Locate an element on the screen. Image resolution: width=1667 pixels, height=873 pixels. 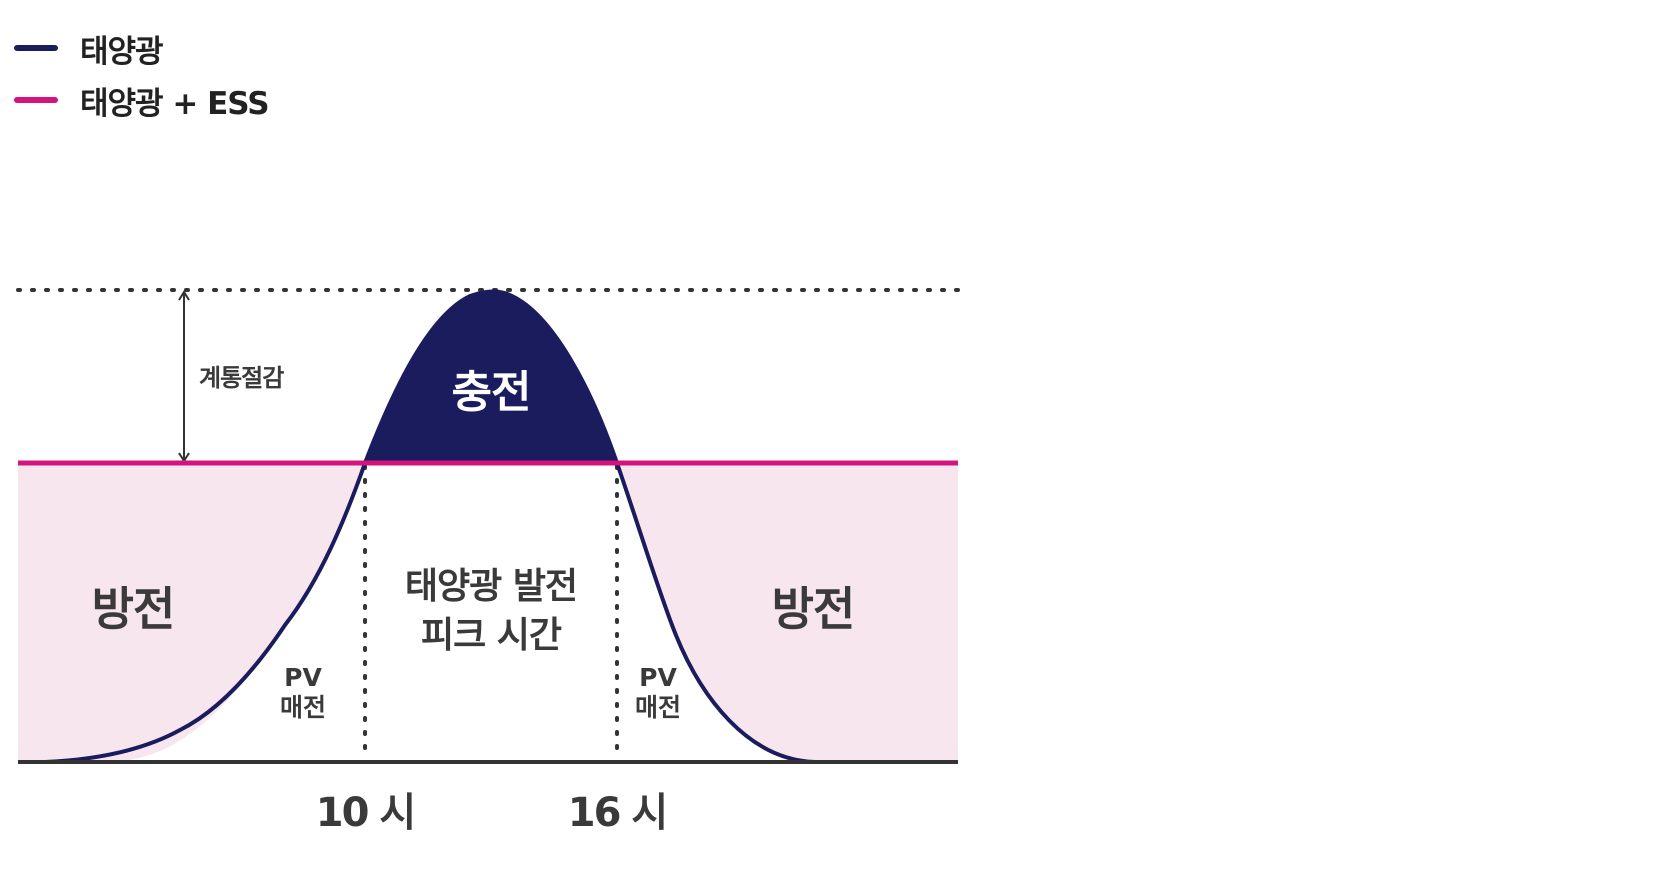
label-discharge-left: 방전 is located at coordinates (133, 609).